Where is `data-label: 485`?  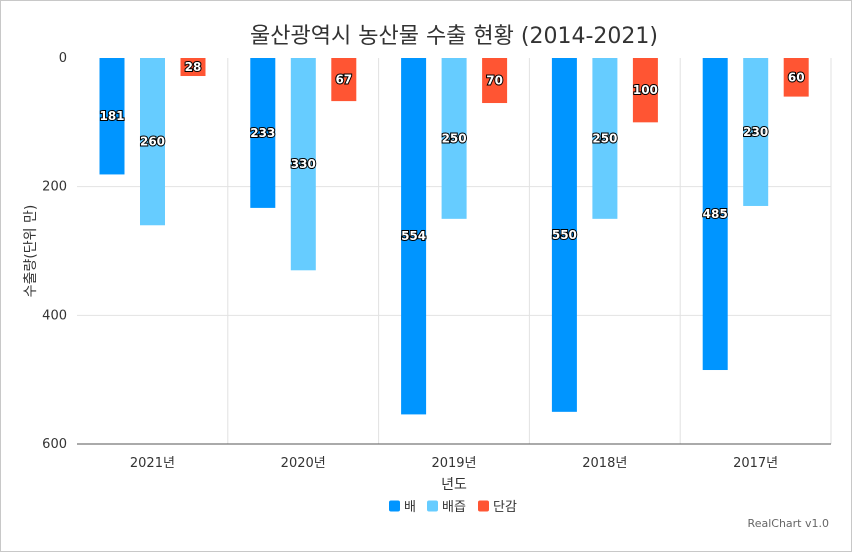
data-label: 485 is located at coordinates (715, 214).